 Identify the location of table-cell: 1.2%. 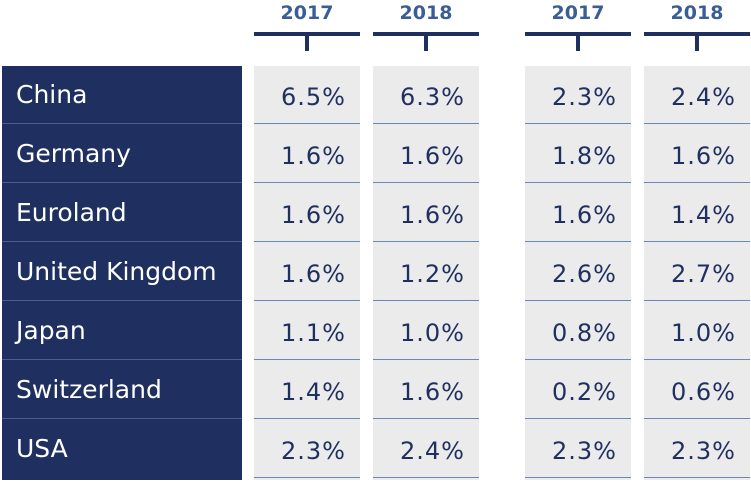
(426, 272).